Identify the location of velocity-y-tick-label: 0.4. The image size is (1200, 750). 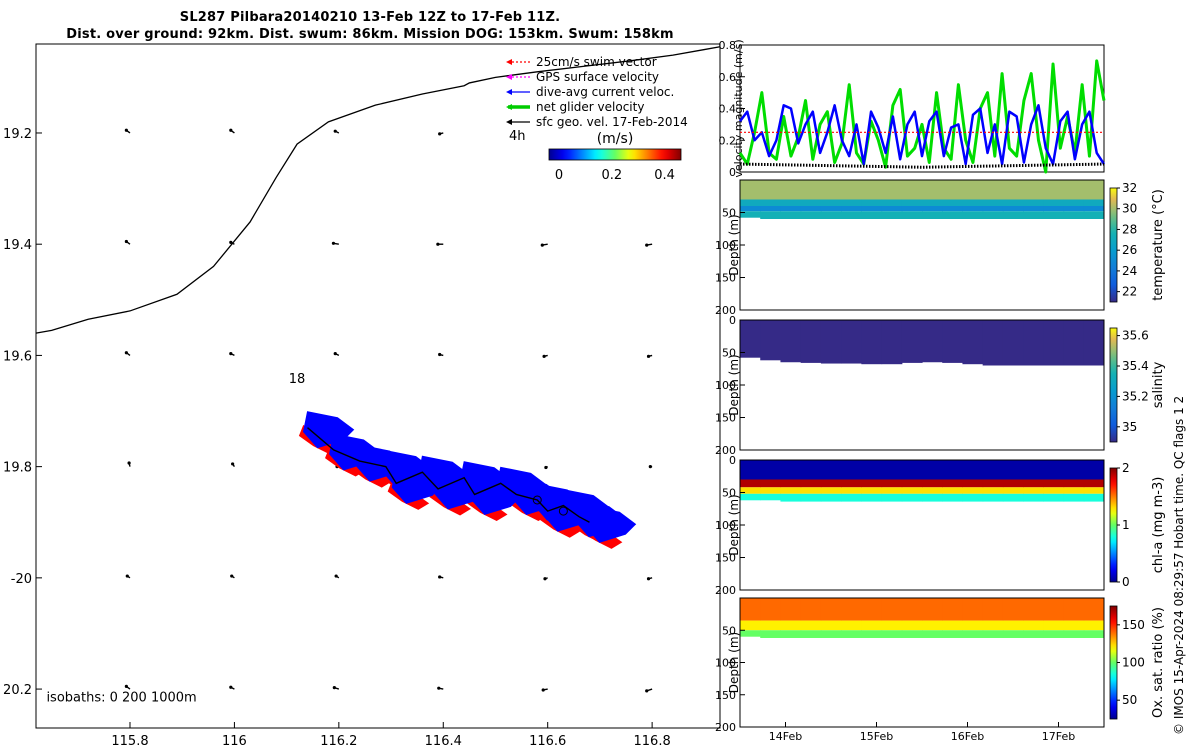
(728, 109).